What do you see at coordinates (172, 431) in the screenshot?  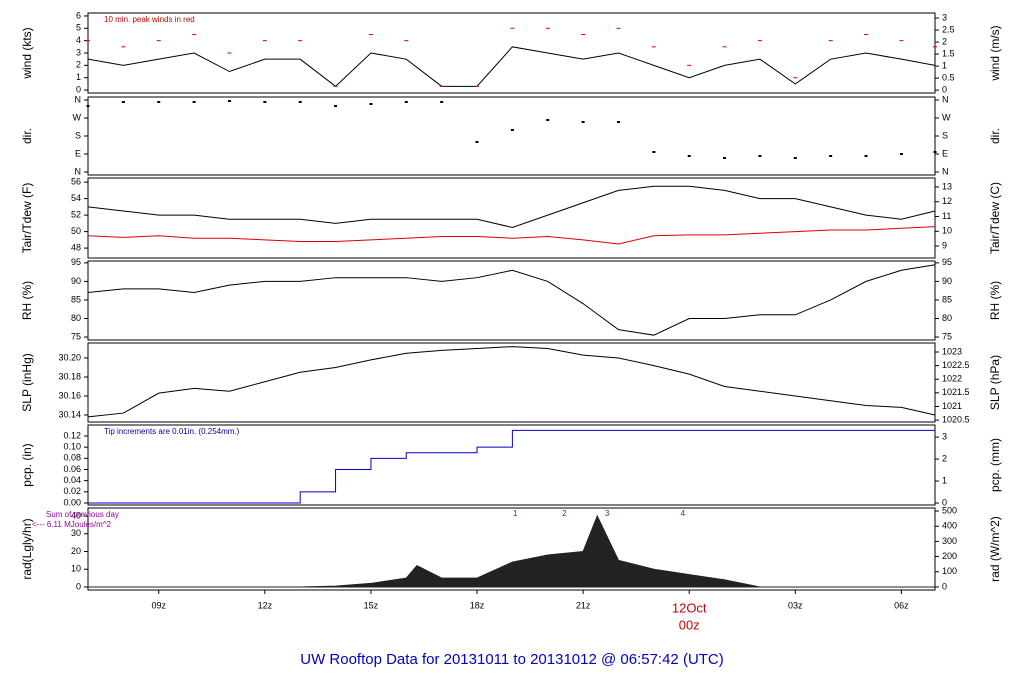 I see `annotation: Tip increments are 0.01in. (0.254mm.)` at bounding box center [172, 431].